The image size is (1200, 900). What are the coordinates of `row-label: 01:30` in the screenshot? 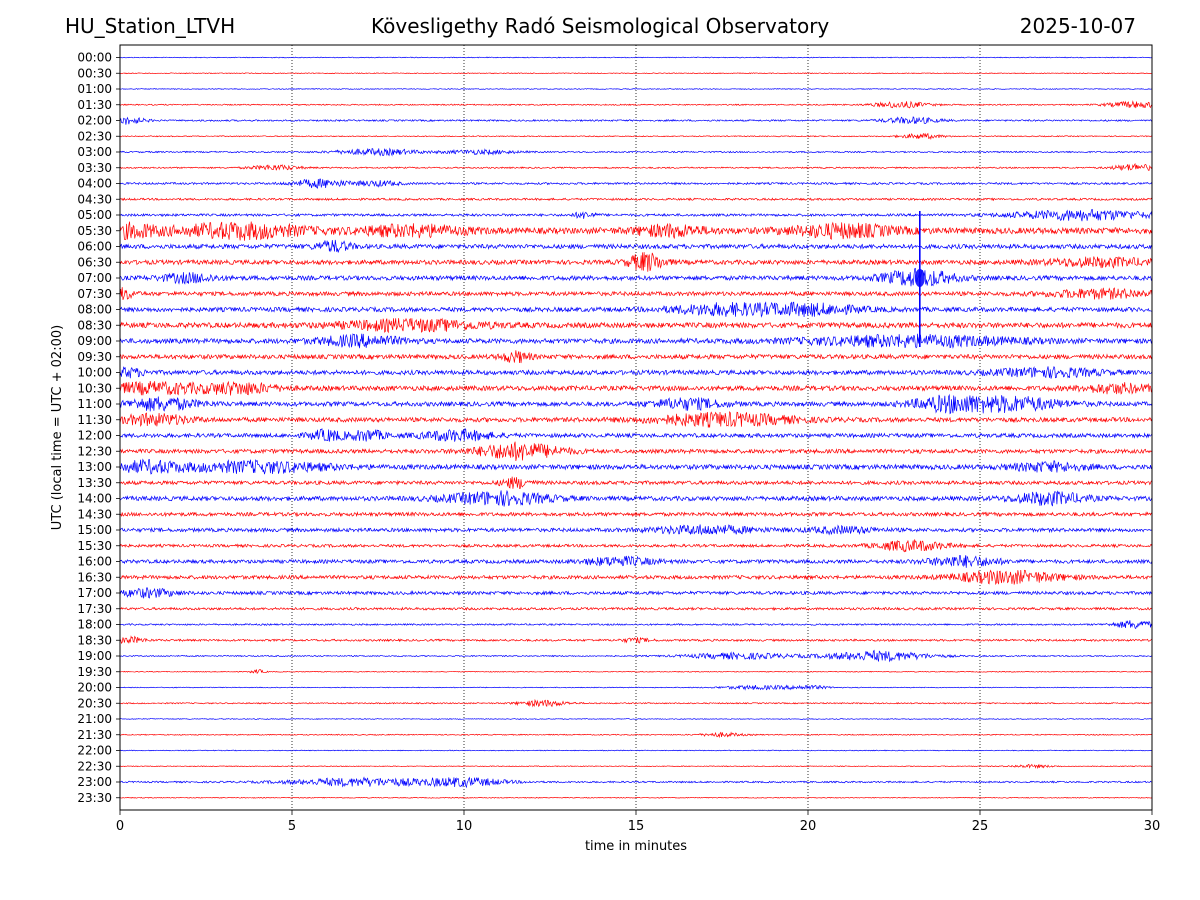 It's located at (94, 105).